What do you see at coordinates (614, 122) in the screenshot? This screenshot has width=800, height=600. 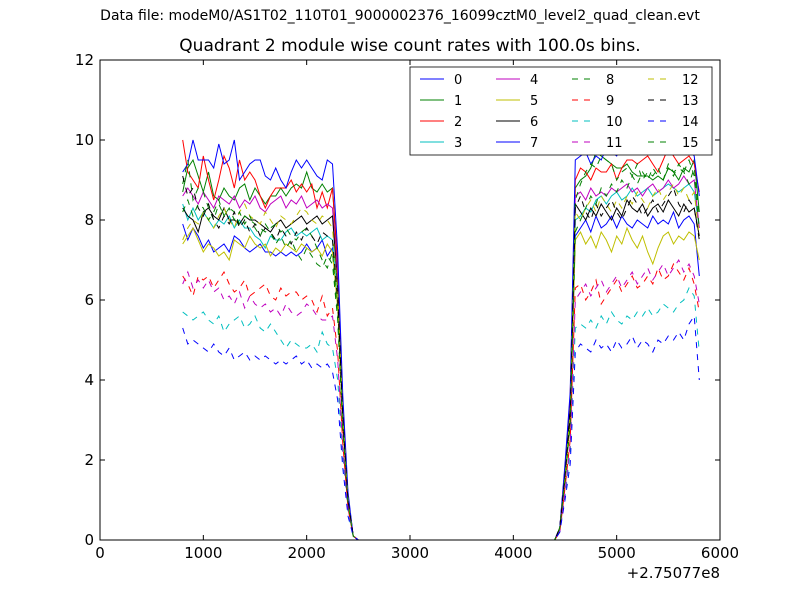 I see `legend-label: 10` at bounding box center [614, 122].